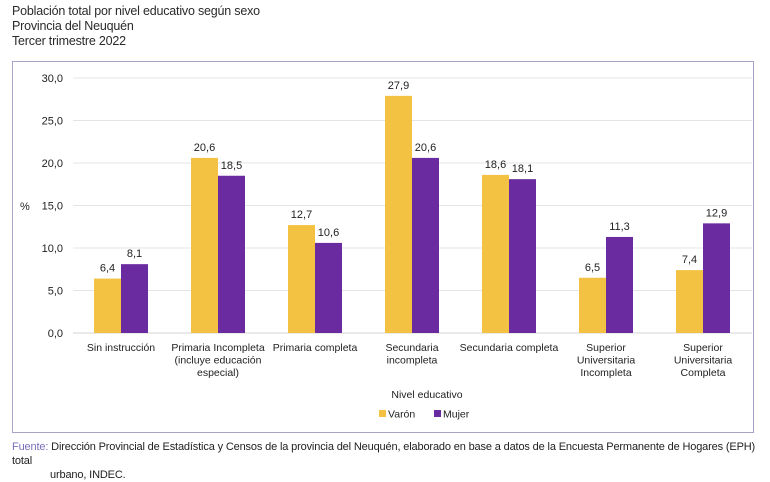  Describe the element at coordinates (107, 269) in the screenshot. I see `data-label: 6,4` at that location.